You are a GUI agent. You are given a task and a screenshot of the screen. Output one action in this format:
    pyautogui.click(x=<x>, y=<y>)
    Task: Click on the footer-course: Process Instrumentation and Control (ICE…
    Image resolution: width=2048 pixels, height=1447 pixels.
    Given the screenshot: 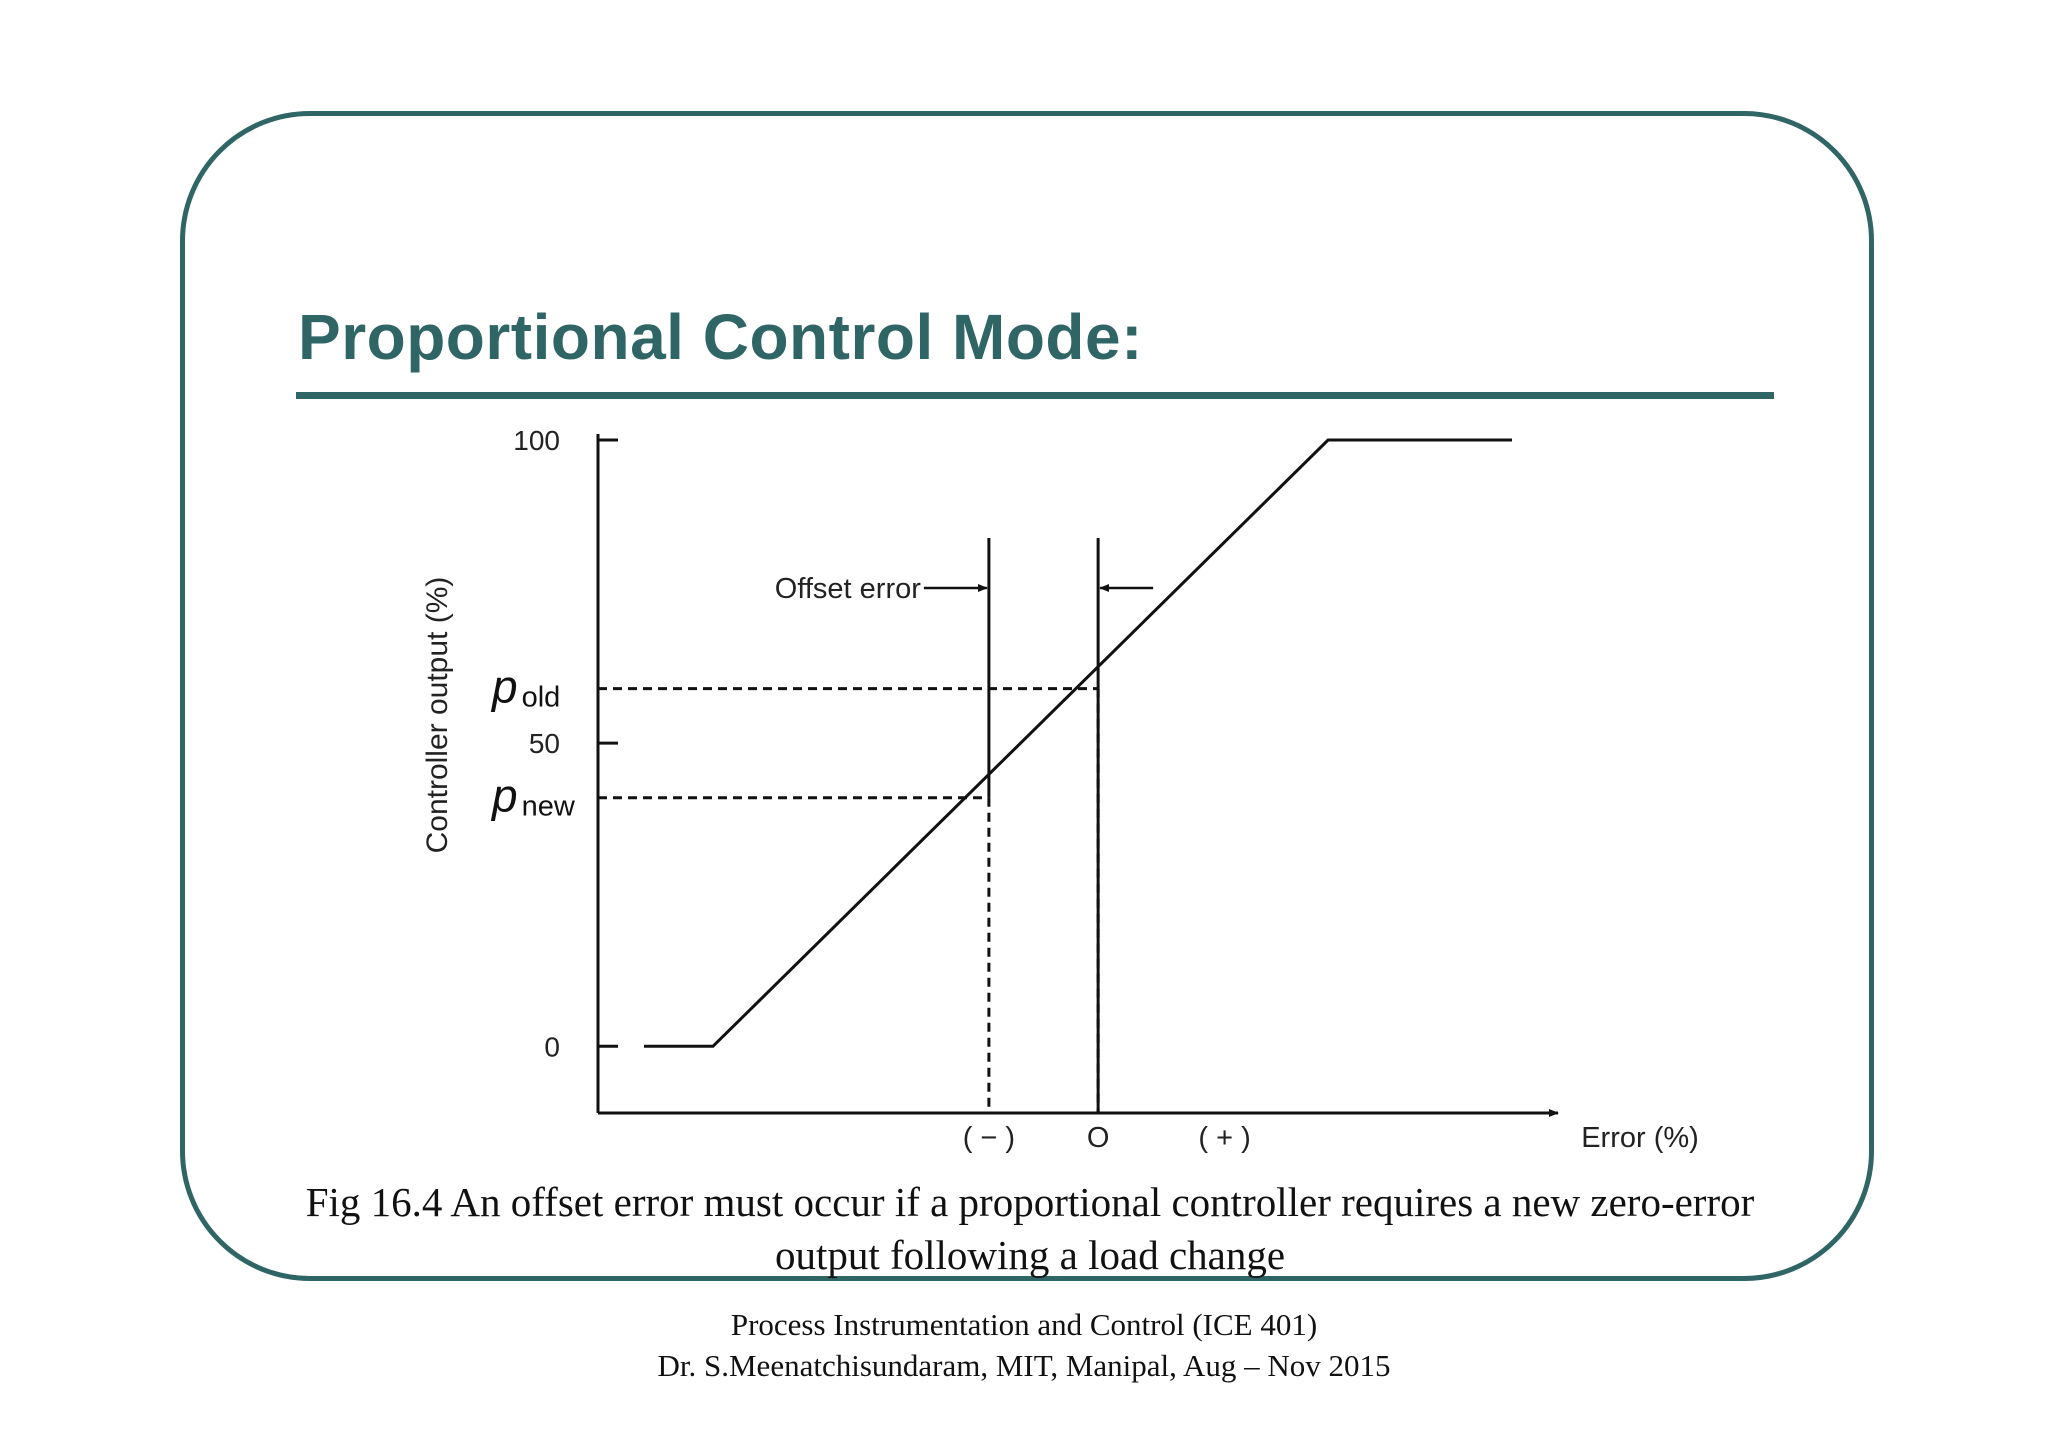 What is the action you would take?
    pyautogui.click(x=1024, y=1324)
    